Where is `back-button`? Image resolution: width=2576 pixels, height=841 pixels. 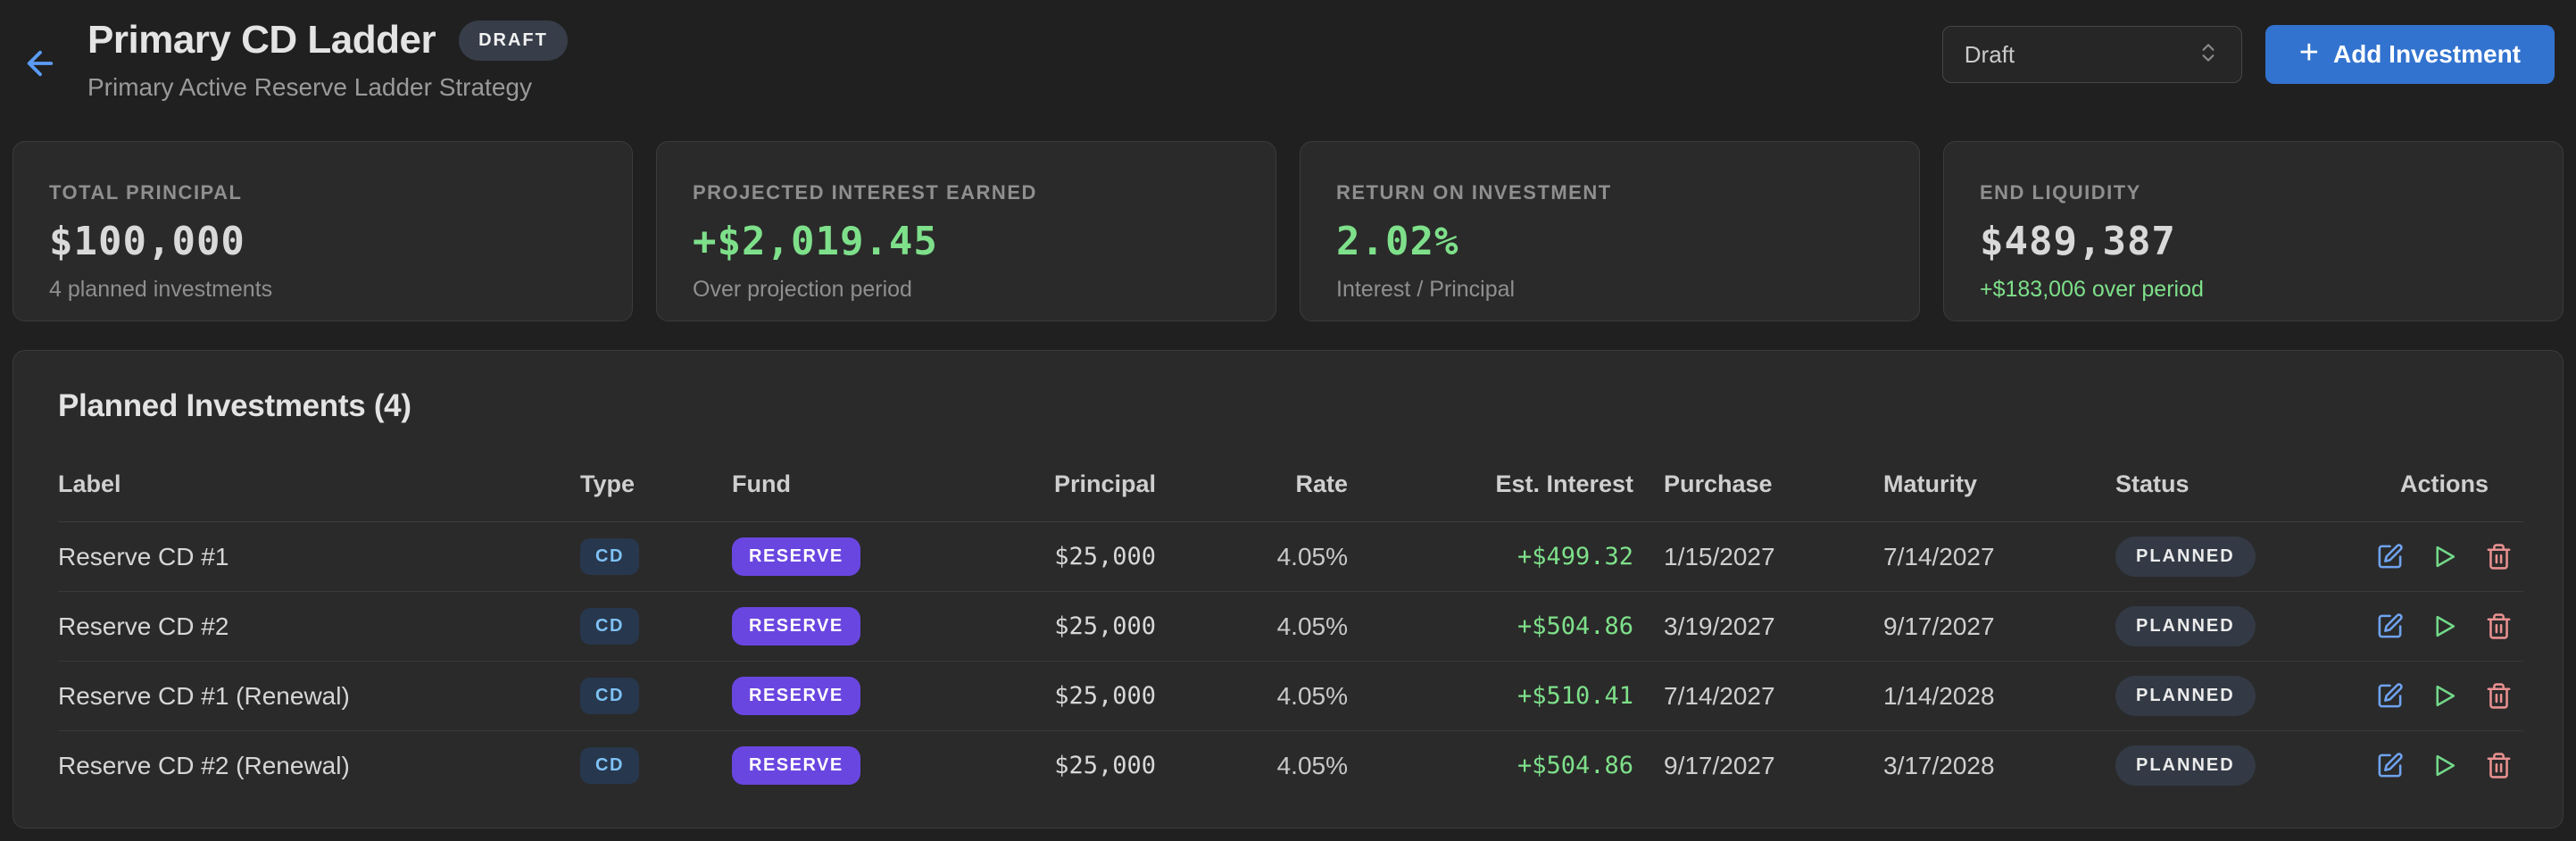
back-button is located at coordinates (40, 64).